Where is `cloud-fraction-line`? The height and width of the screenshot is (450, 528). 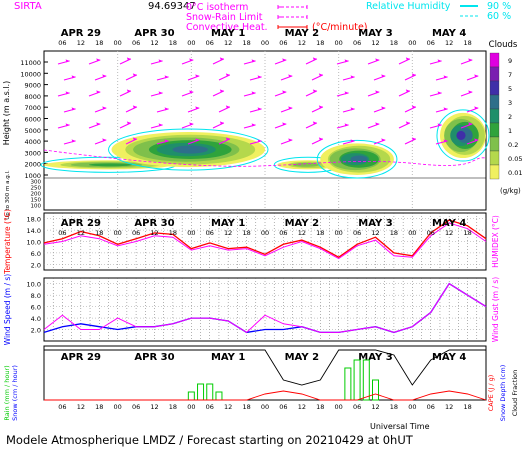
cloud-fraction-line is located at coordinates (265, 367).